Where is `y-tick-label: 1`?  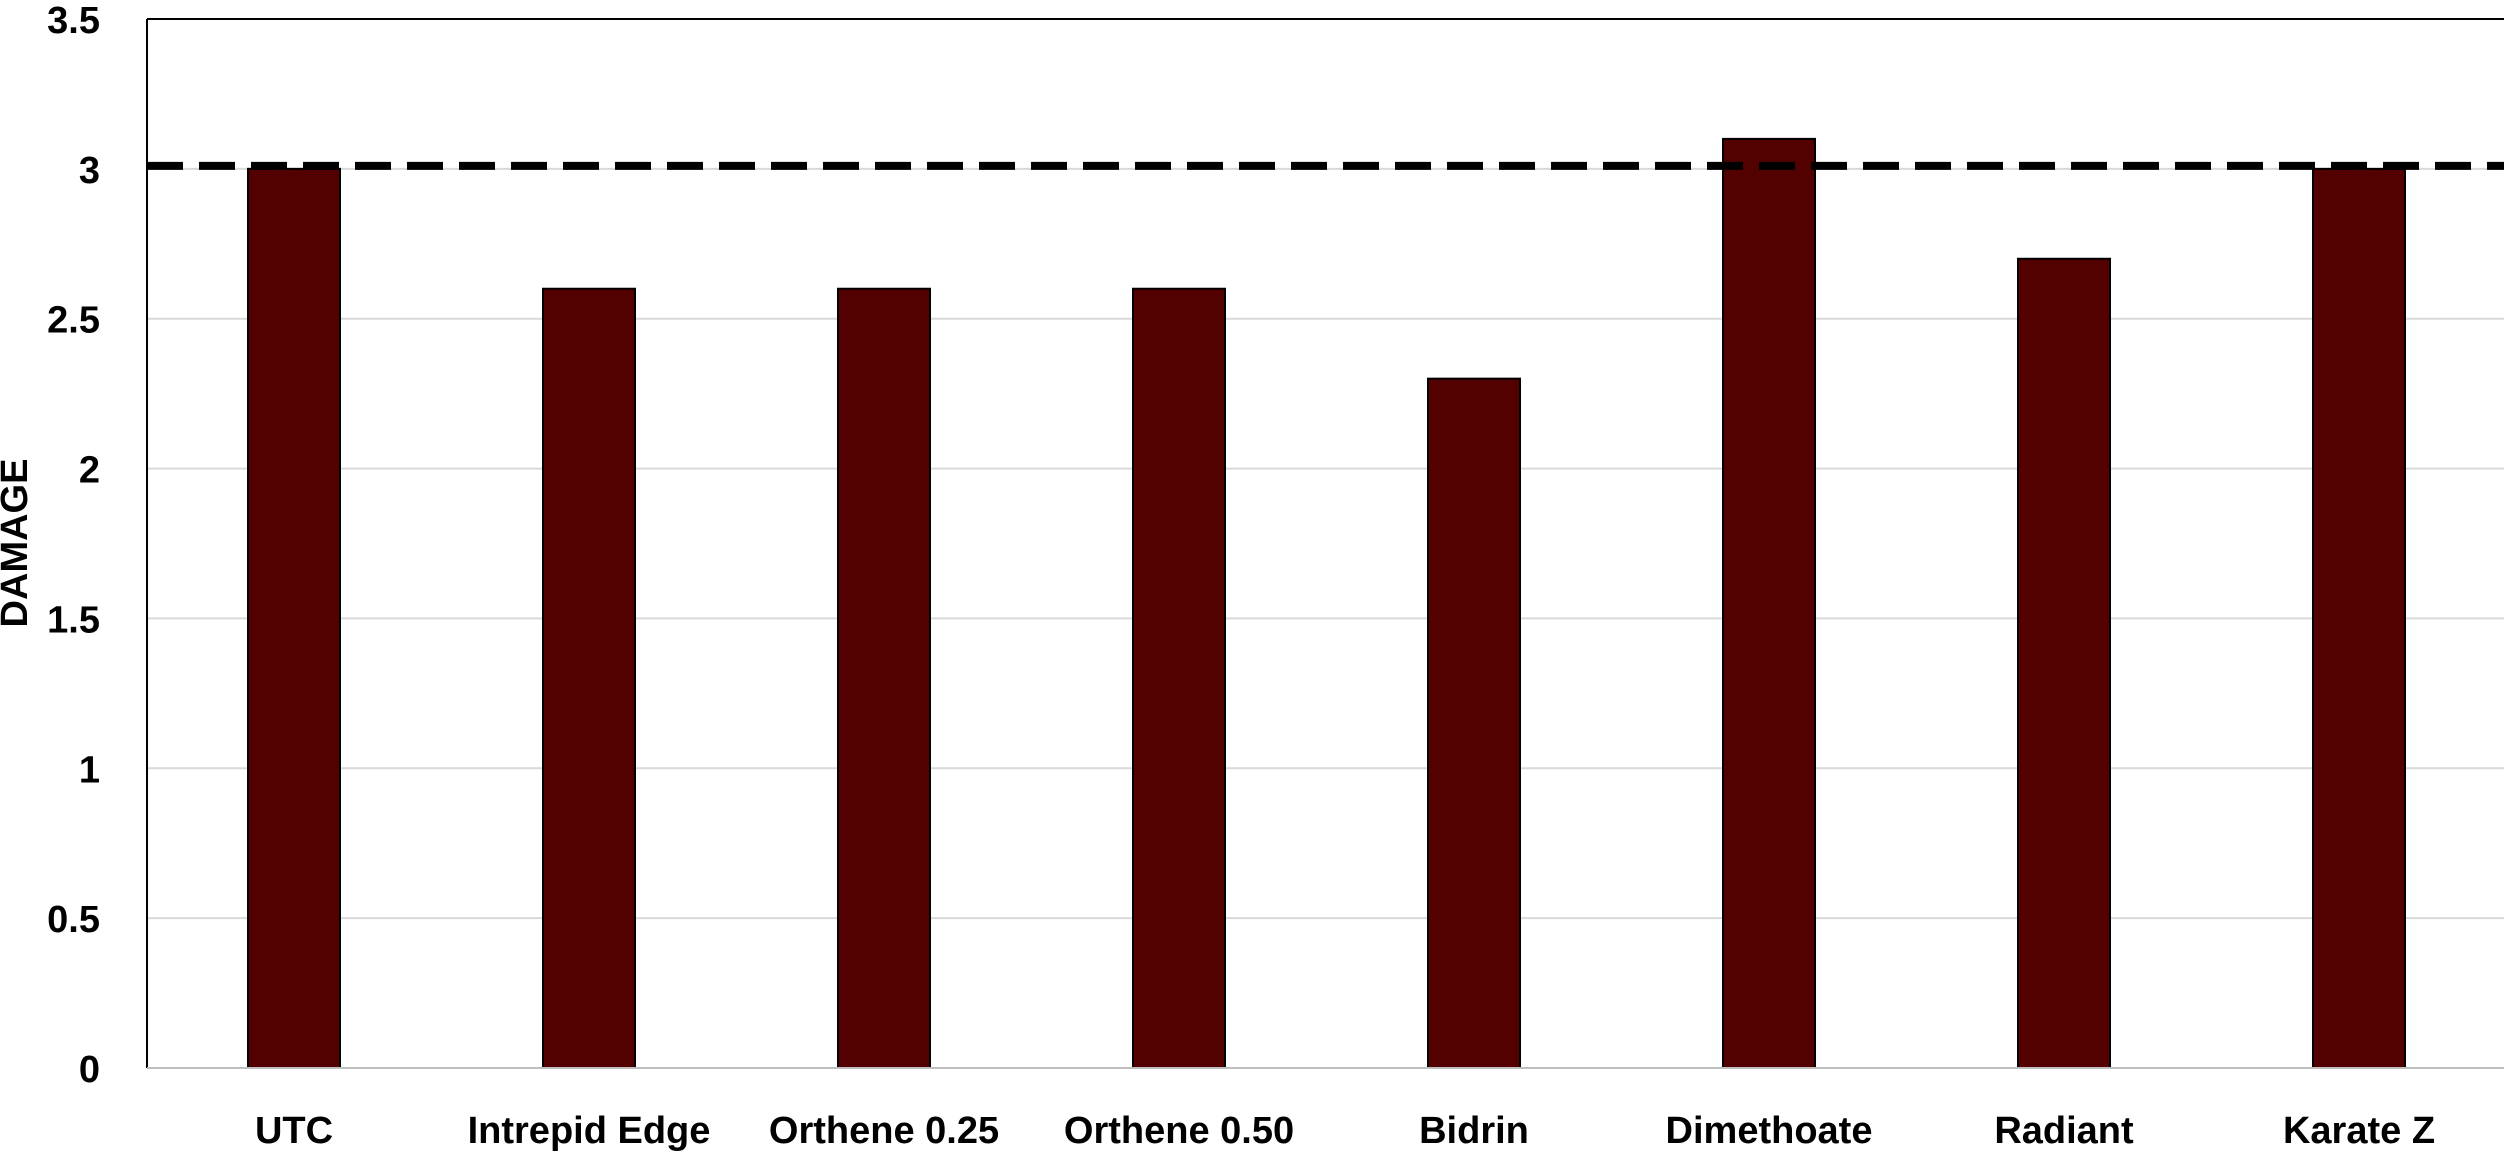
y-tick-label: 1 is located at coordinates (89, 770).